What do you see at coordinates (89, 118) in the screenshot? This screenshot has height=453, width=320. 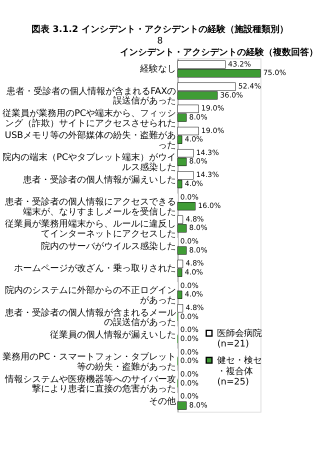 I see `y-tick-label: 従業員が業務用のPCや端末から、フィッシング（詐欺）サイトにアクセスさせられた` at bounding box center [89, 118].